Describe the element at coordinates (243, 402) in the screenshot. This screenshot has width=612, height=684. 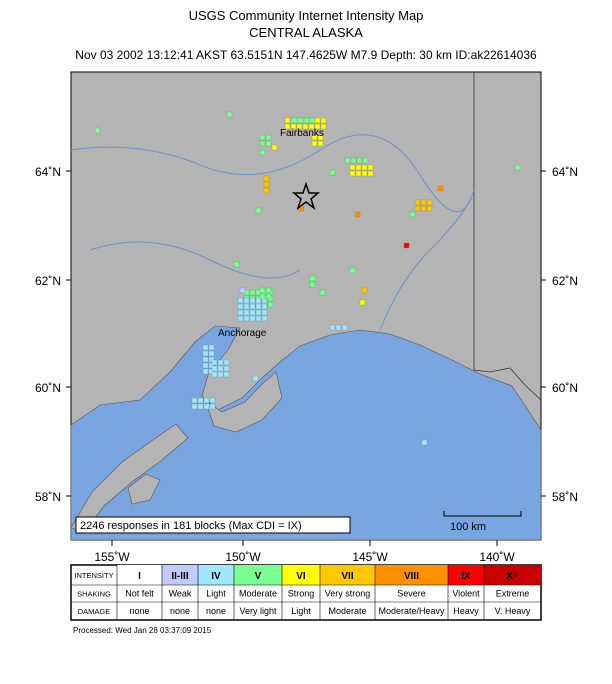
I see `kenai` at that location.